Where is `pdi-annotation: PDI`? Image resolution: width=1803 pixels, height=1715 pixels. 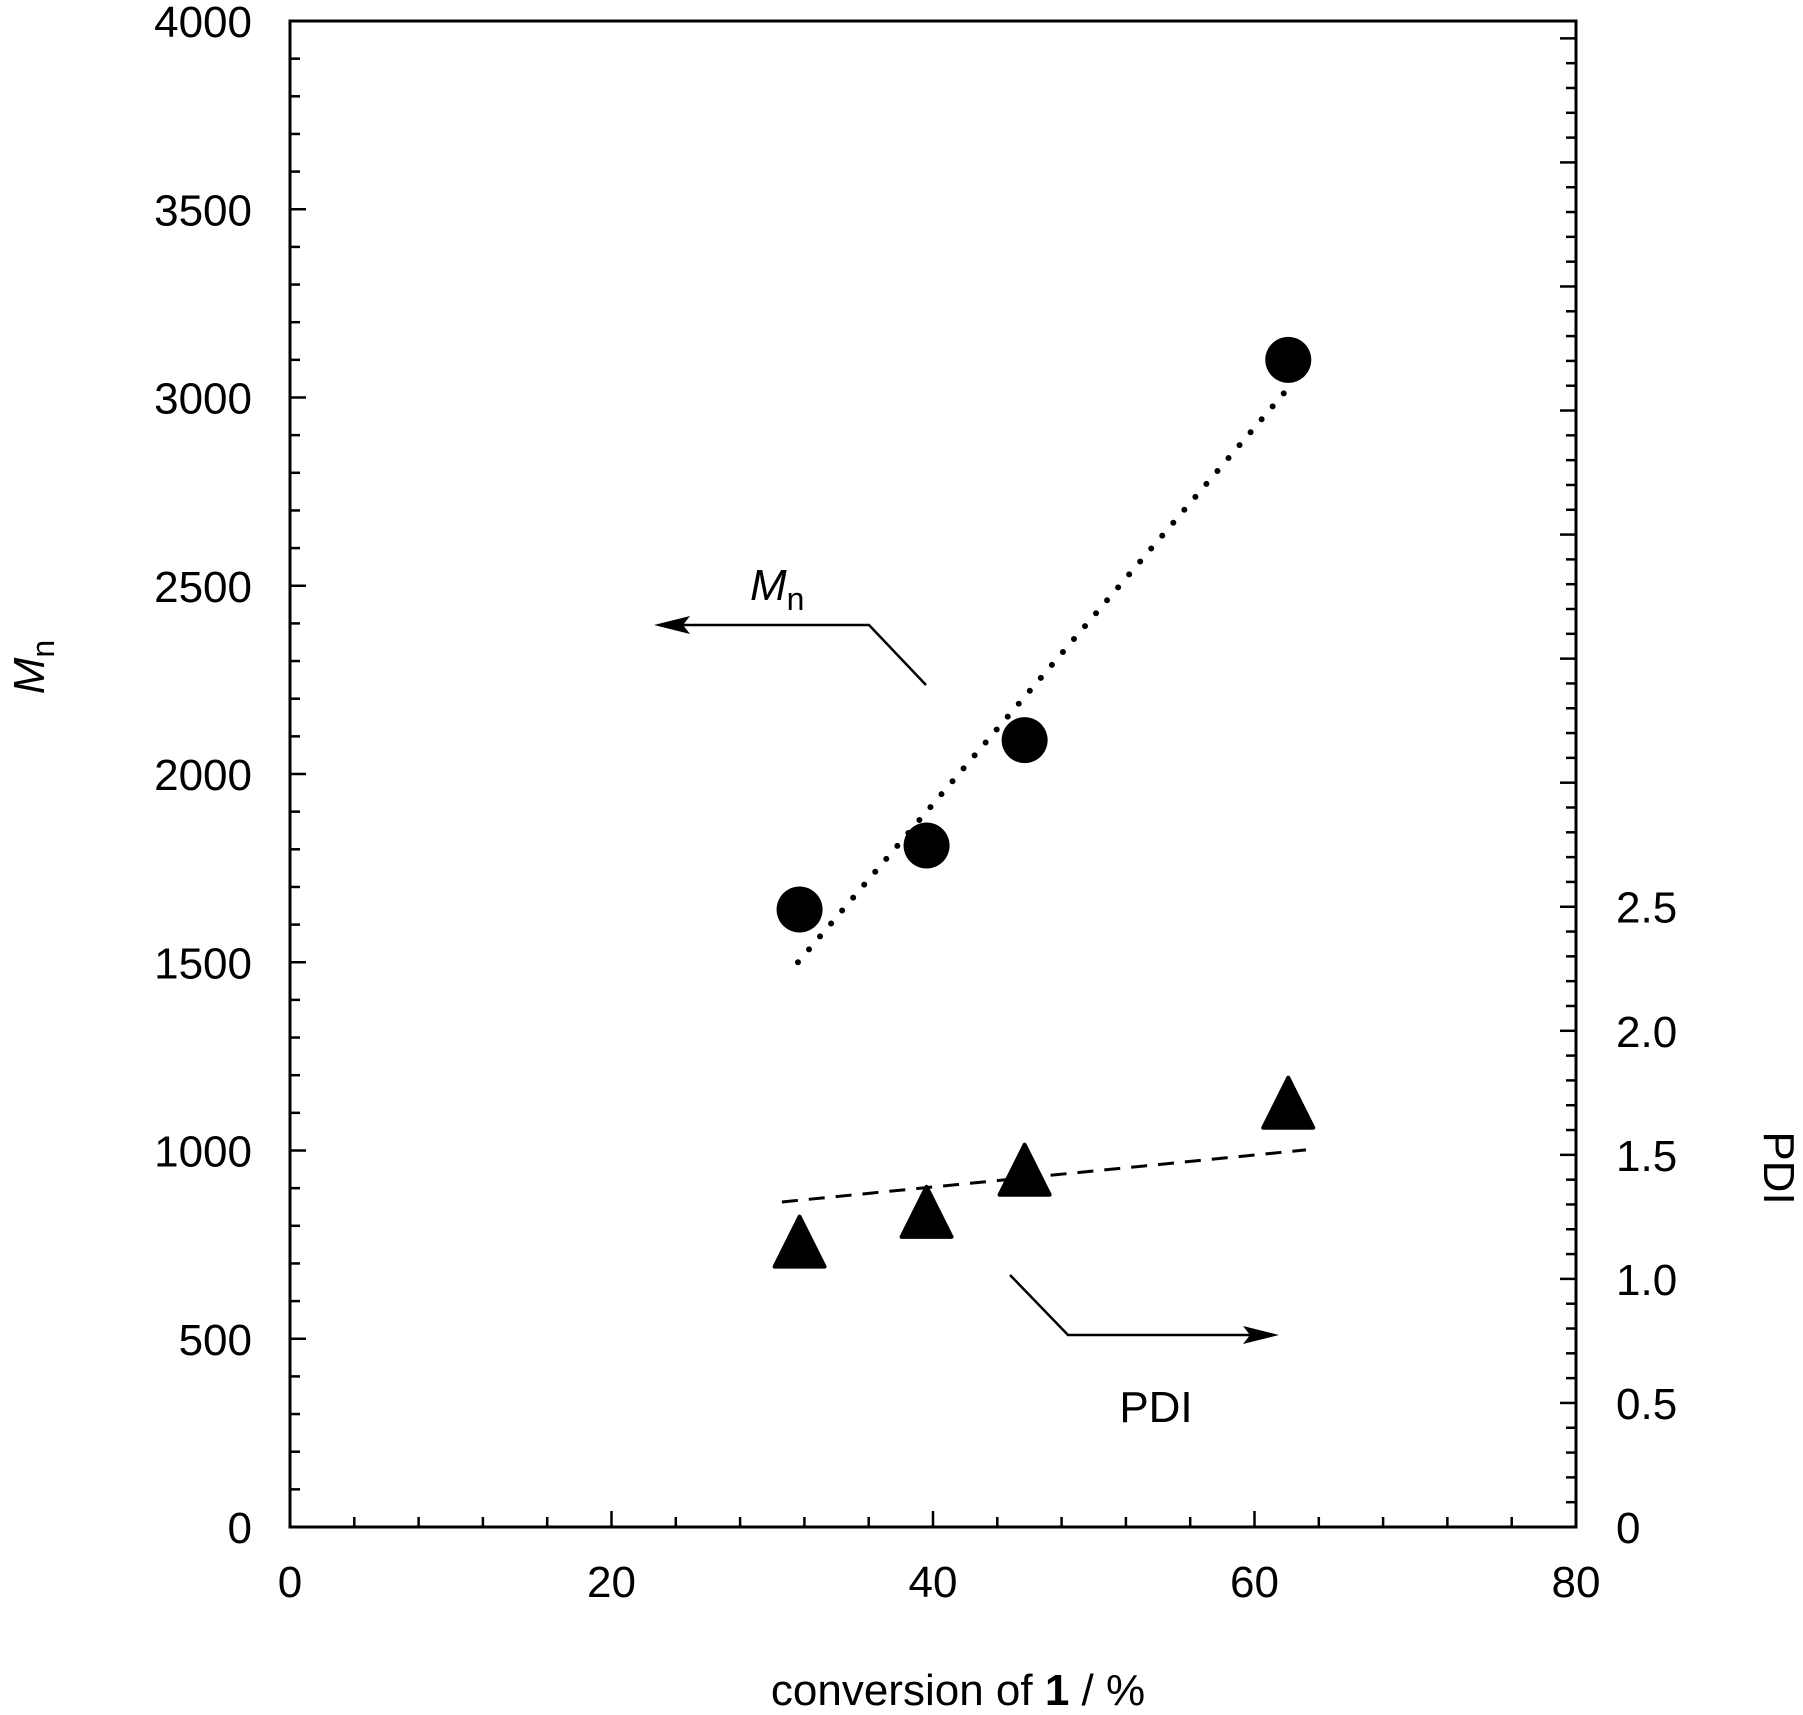
pdi-annotation: PDI is located at coordinates (1144, 1353).